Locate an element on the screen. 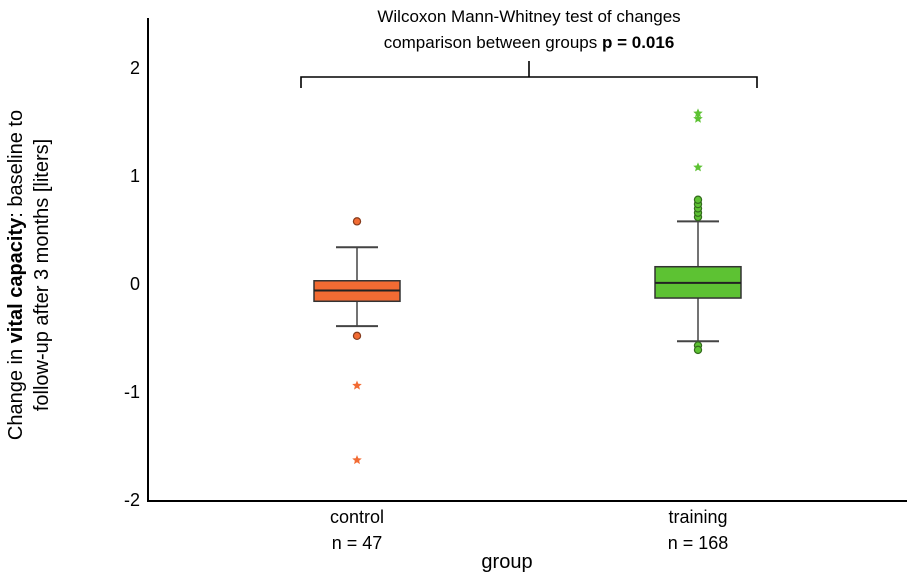  y-tick-label: -2 is located at coordinates (132, 500).